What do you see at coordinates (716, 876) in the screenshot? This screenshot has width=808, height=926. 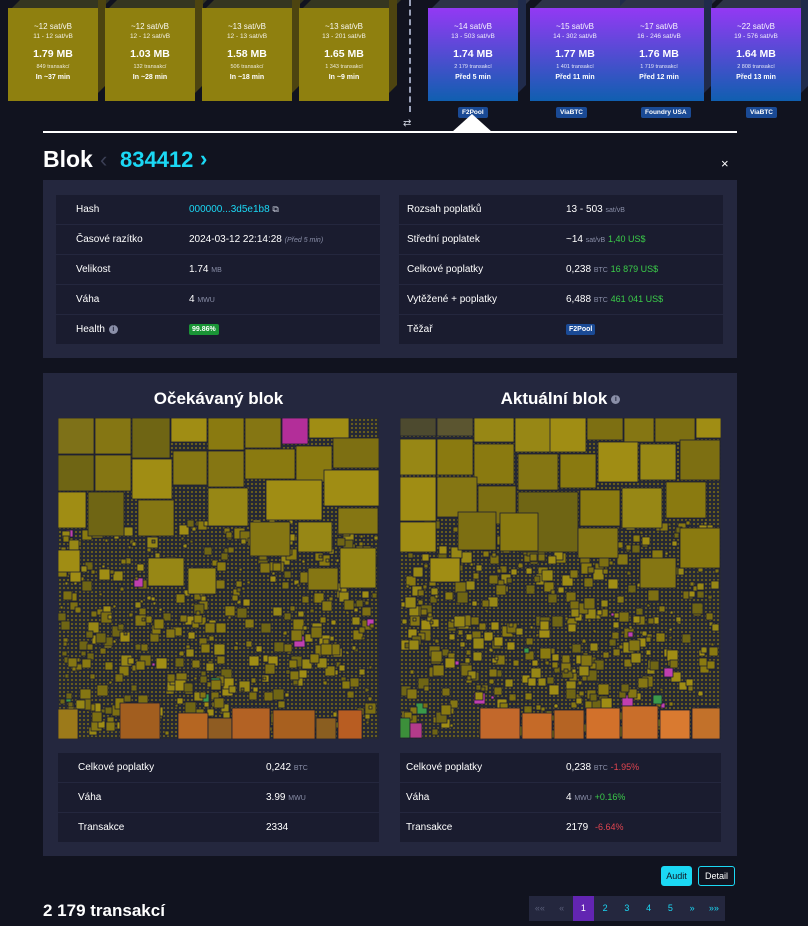 I see `detail-button: Detail` at bounding box center [716, 876].